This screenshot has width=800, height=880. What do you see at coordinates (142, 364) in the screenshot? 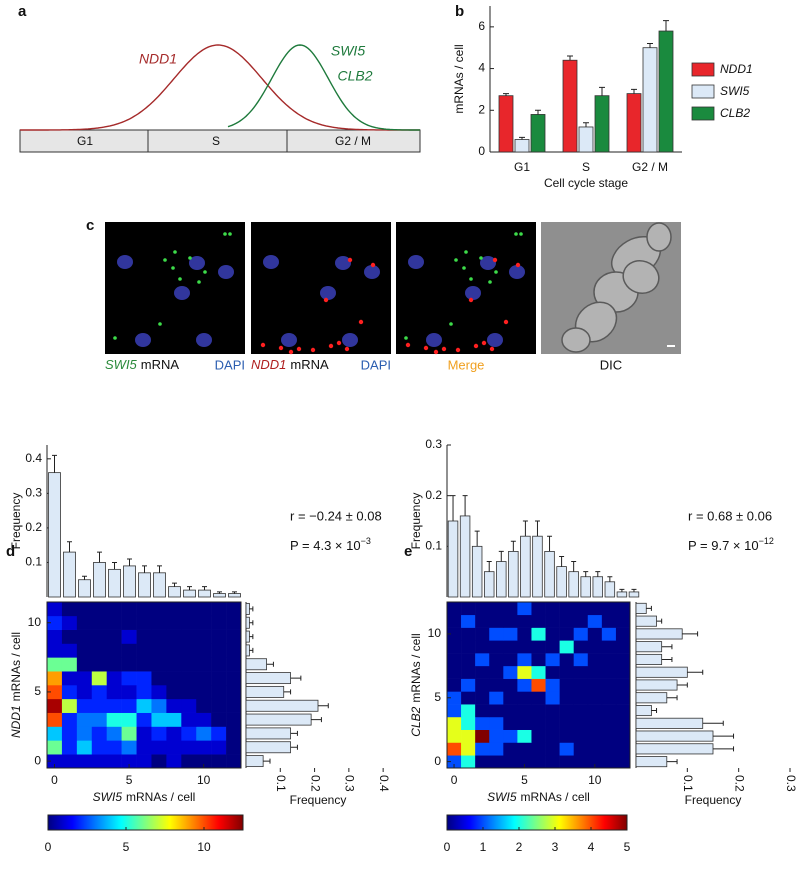
I see `caption: SWI5 mRNA` at bounding box center [142, 364].